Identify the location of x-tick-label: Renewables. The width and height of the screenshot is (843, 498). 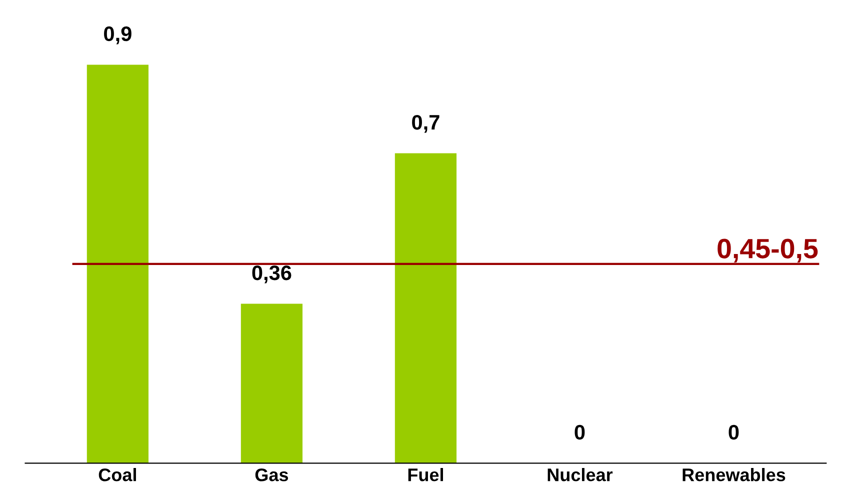
(734, 475).